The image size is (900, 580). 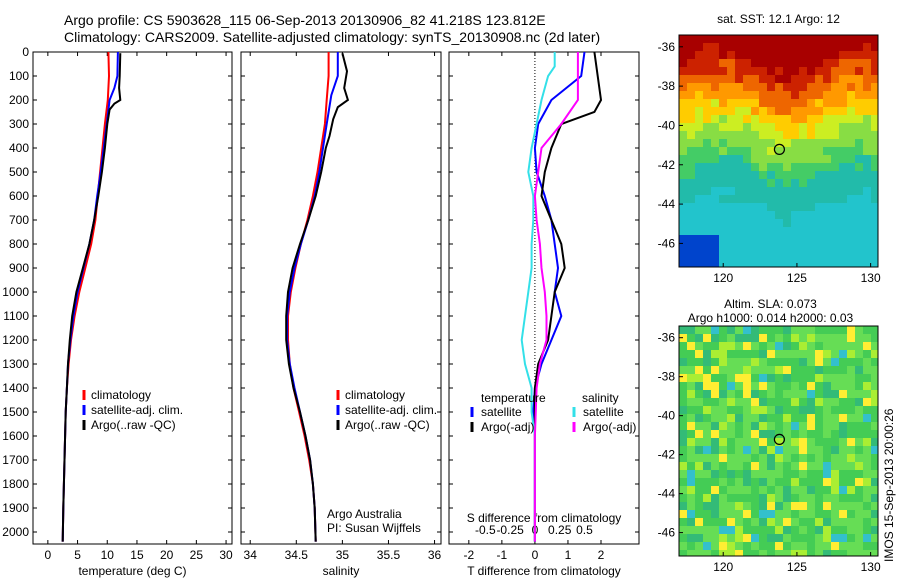 What do you see at coordinates (25, 52) in the screenshot?
I see `y-tick-label: 0` at bounding box center [25, 52].